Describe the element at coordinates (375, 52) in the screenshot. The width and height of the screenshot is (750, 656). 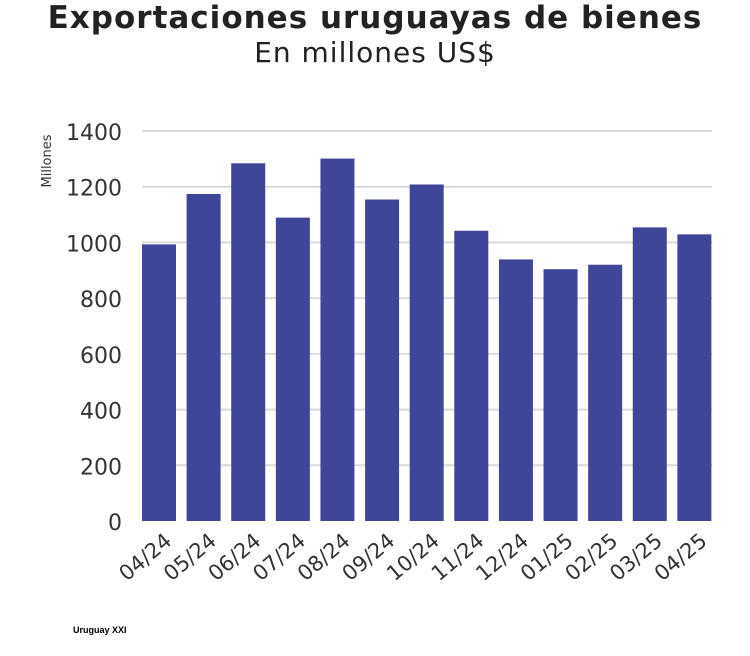
I see `chart-subtitle: En millones US$` at that location.